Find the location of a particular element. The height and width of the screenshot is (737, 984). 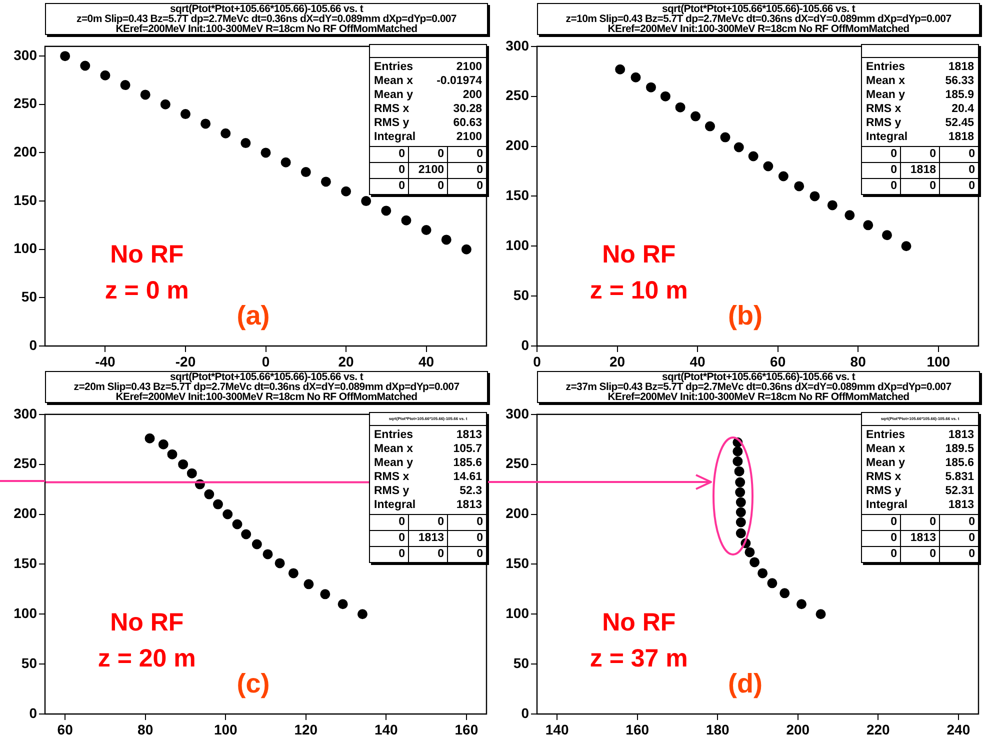

text: Mean x 56.33 is located at coordinates (920, 81).